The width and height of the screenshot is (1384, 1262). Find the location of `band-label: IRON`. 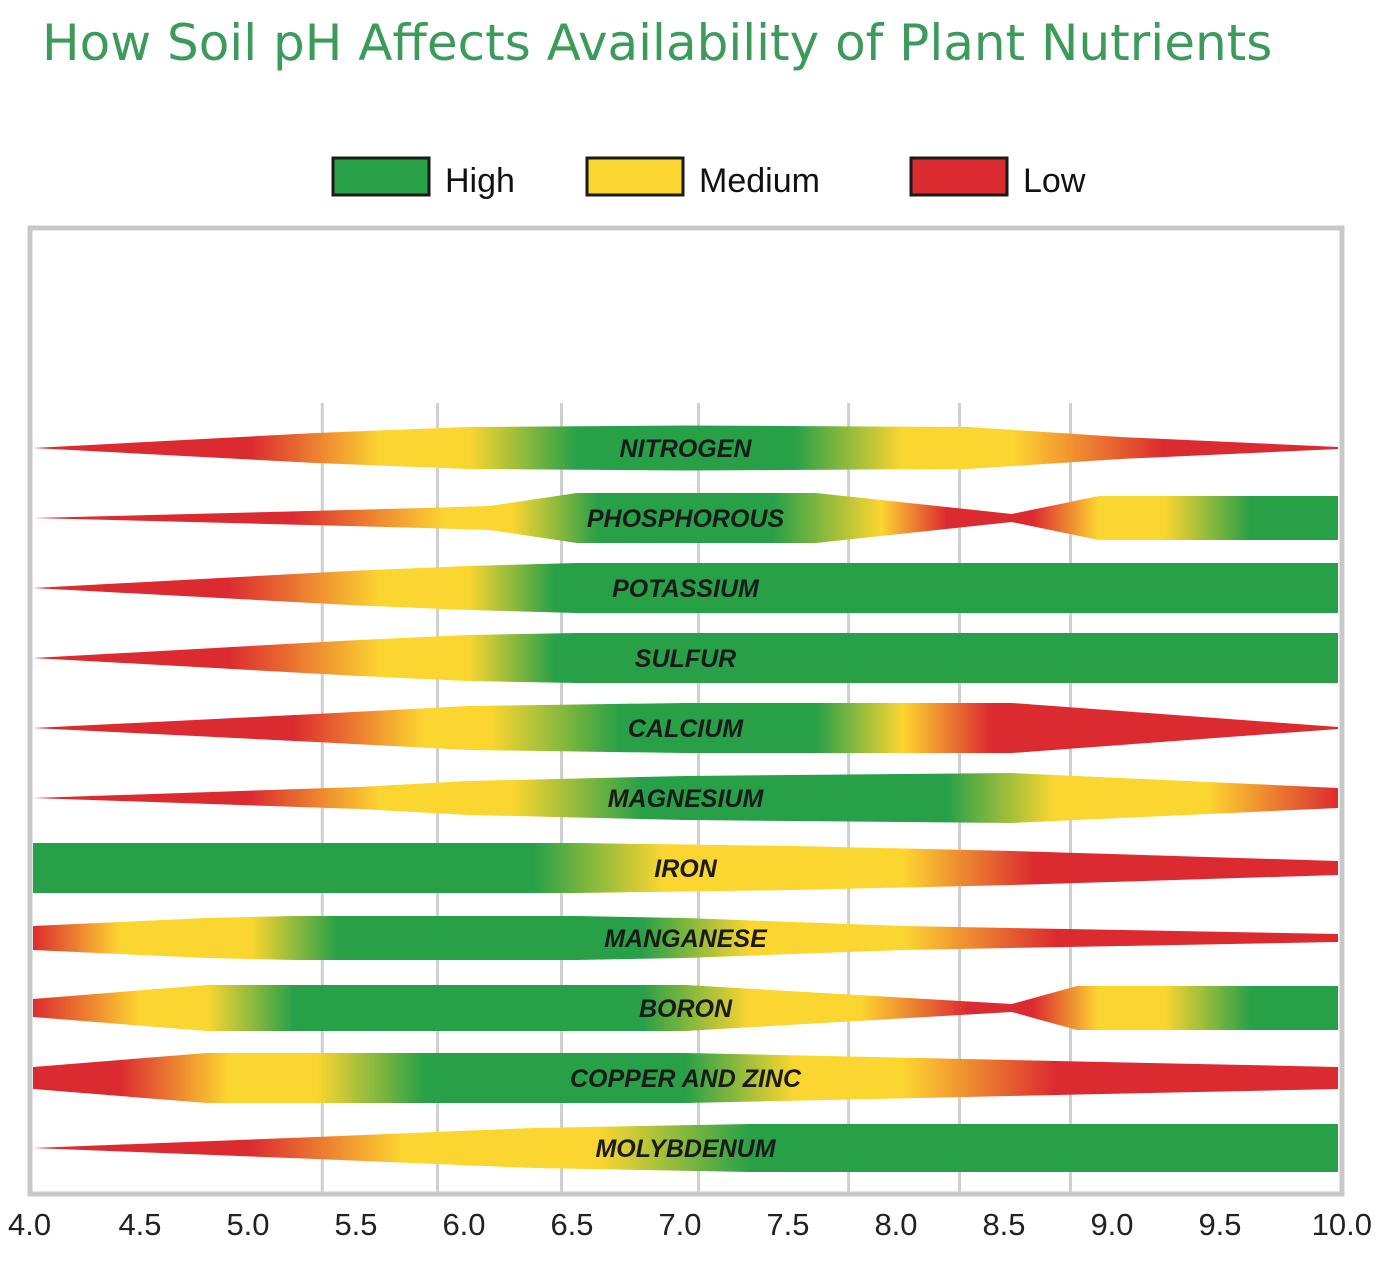

band-label: IRON is located at coordinates (685, 869).